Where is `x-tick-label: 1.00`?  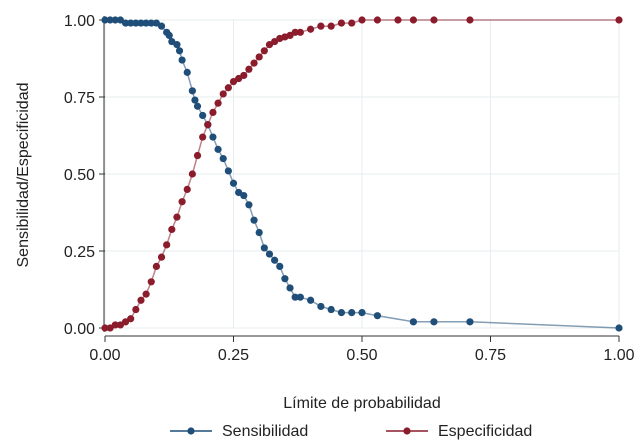 x-tick-label: 1.00 is located at coordinates (618, 355).